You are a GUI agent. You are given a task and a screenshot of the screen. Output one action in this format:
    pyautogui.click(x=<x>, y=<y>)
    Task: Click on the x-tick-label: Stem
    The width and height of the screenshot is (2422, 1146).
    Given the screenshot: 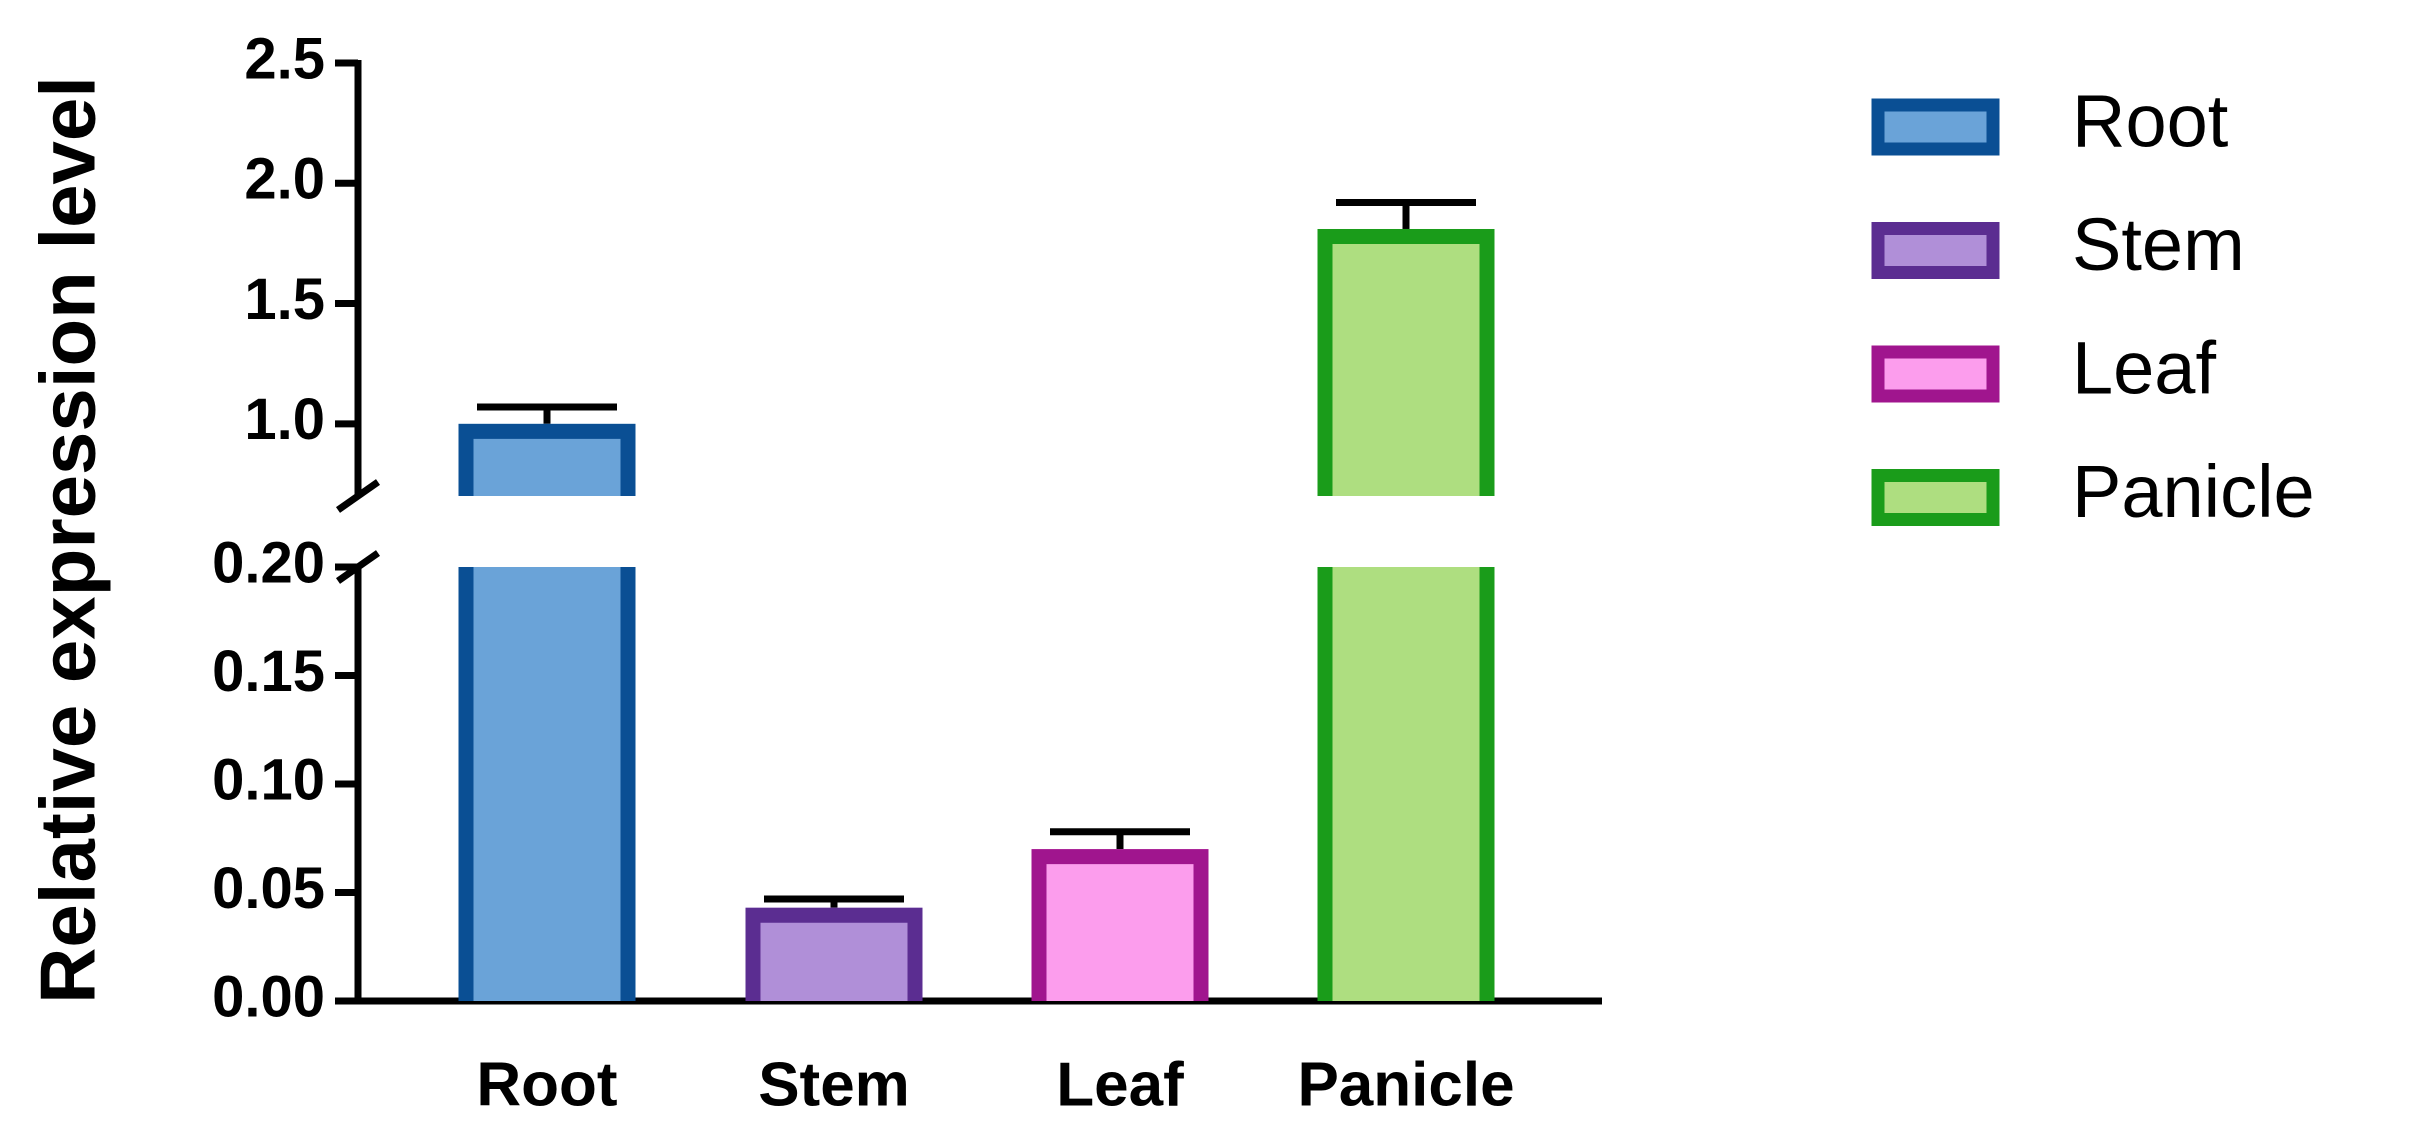 What is the action you would take?
    pyautogui.click(x=834, y=1084)
    